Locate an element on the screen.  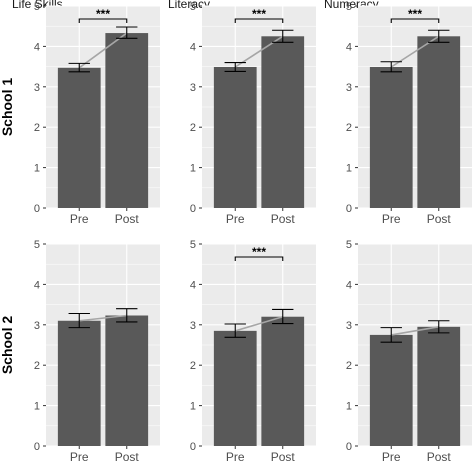
column-title: Life Skills is located at coordinates (37, 5).